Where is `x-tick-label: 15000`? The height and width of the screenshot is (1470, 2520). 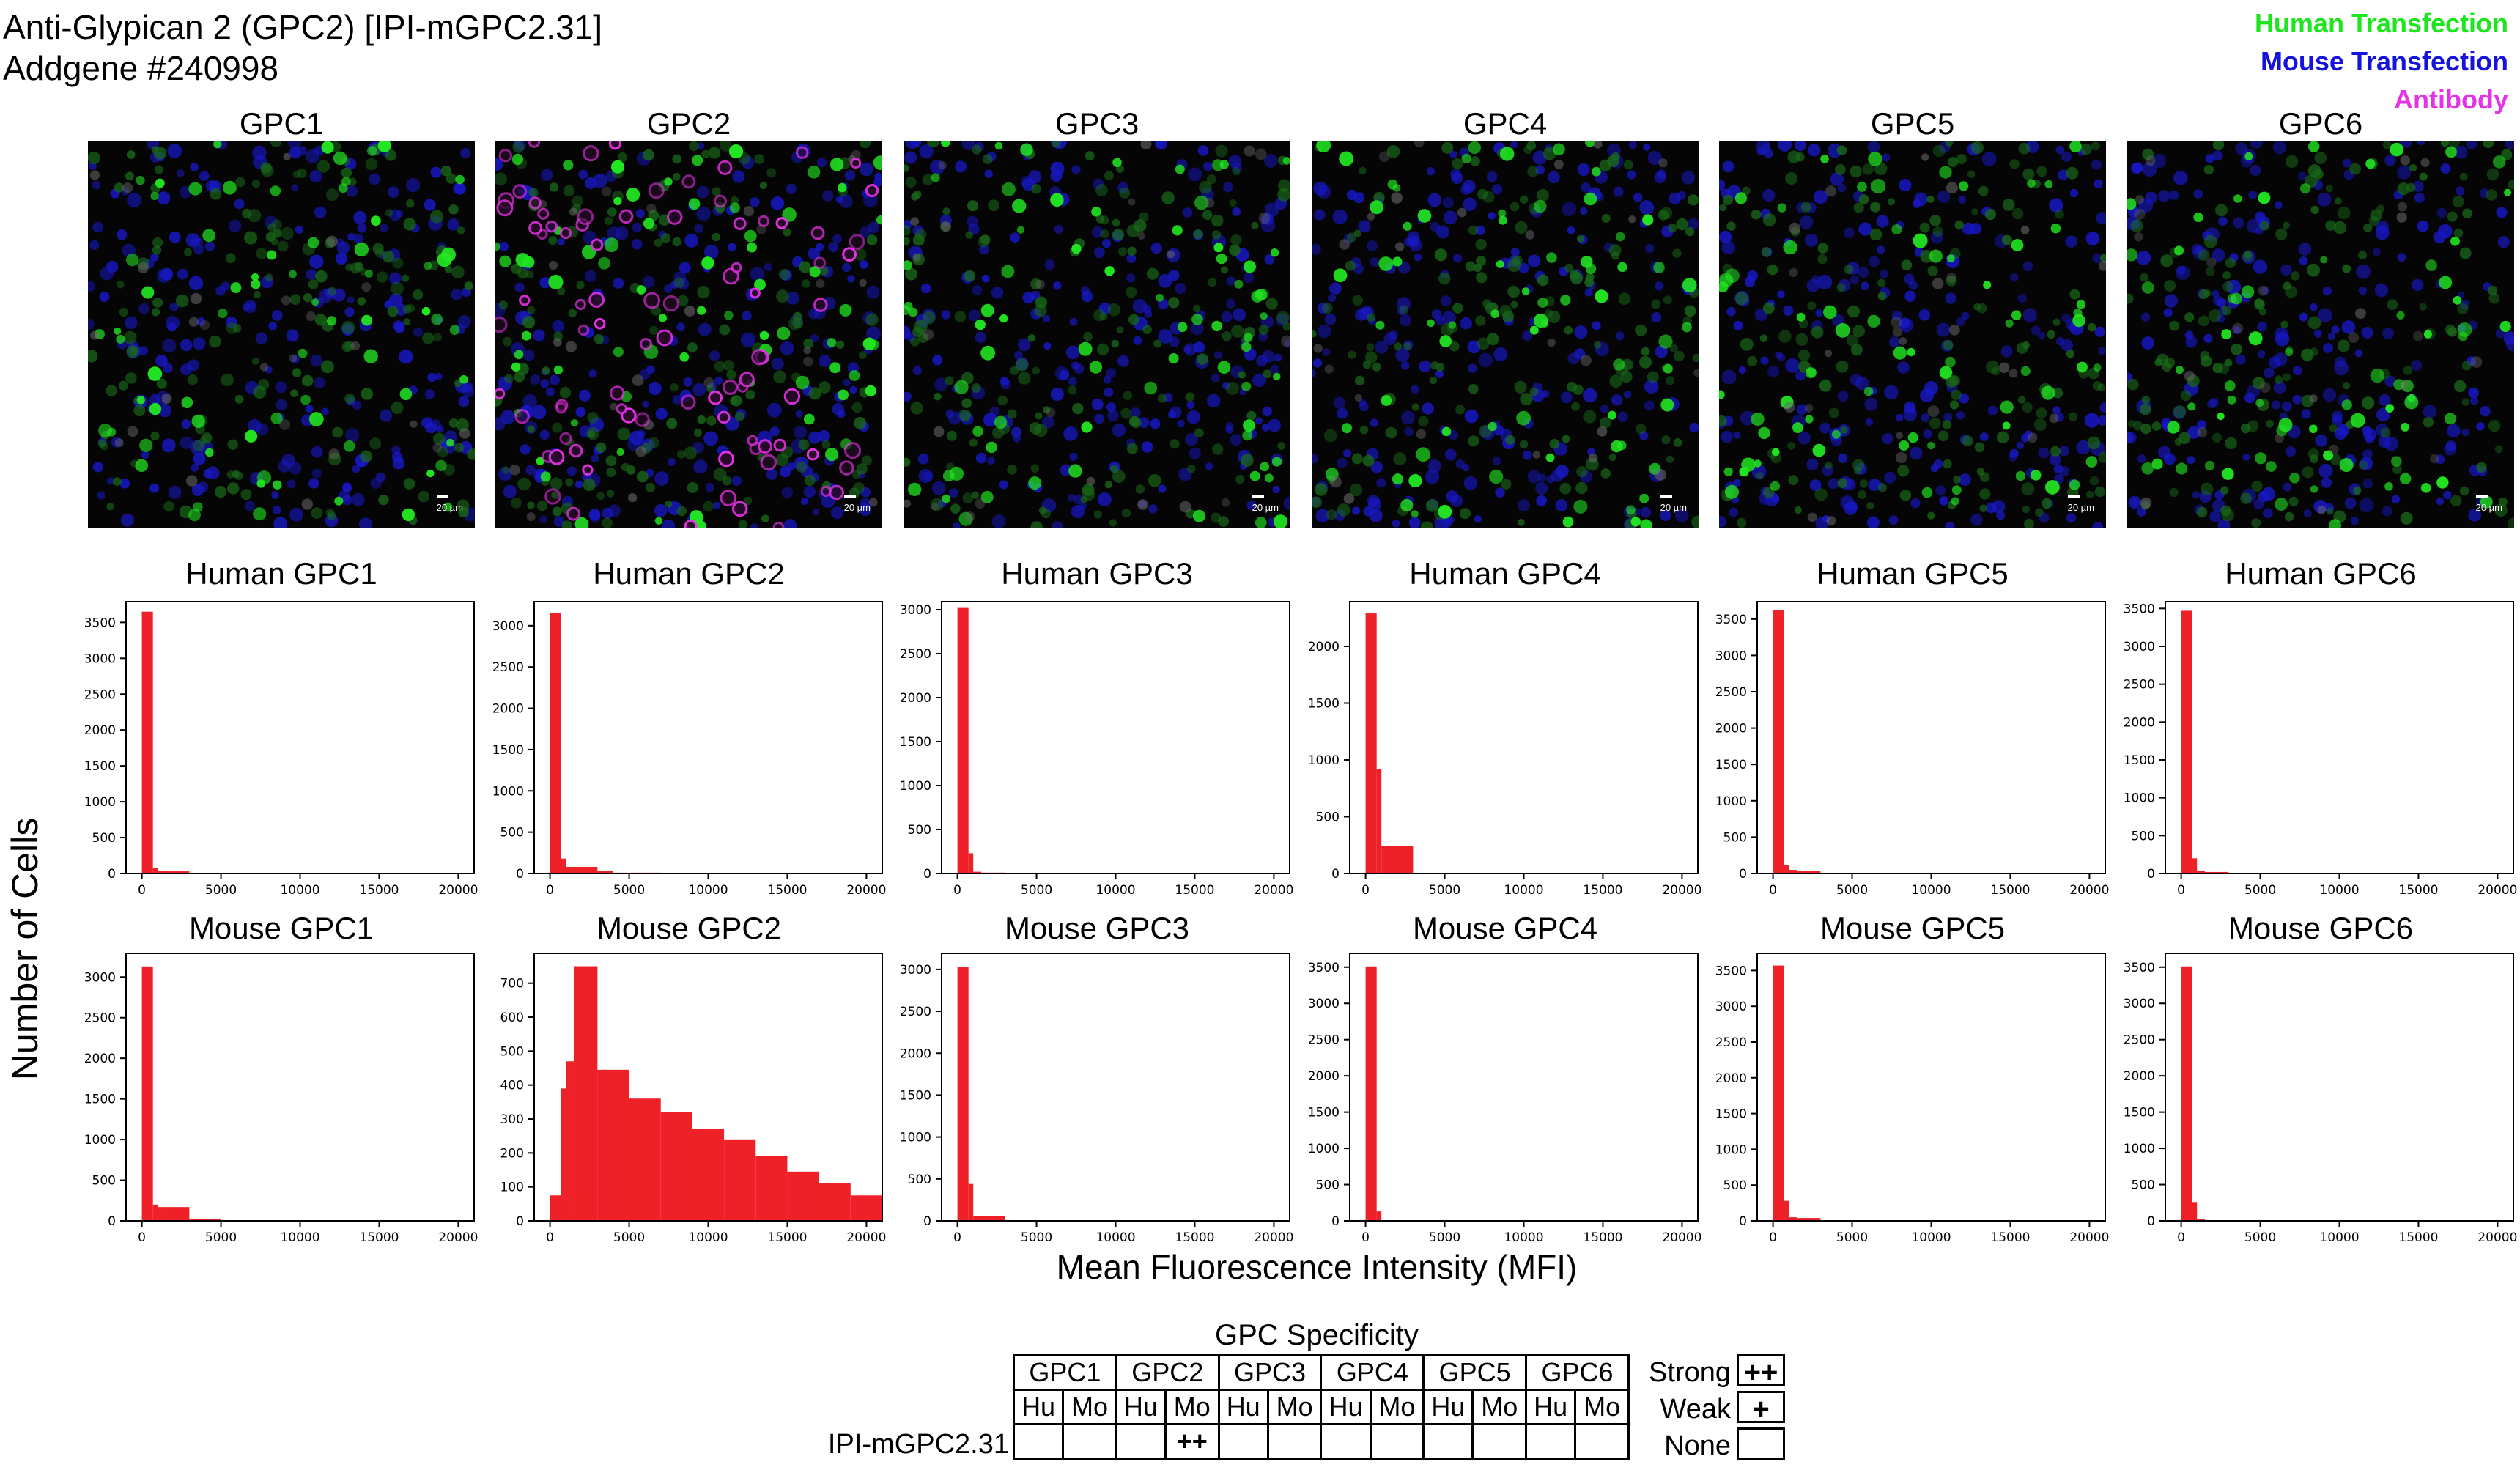 x-tick-label: 15000 is located at coordinates (379, 1237).